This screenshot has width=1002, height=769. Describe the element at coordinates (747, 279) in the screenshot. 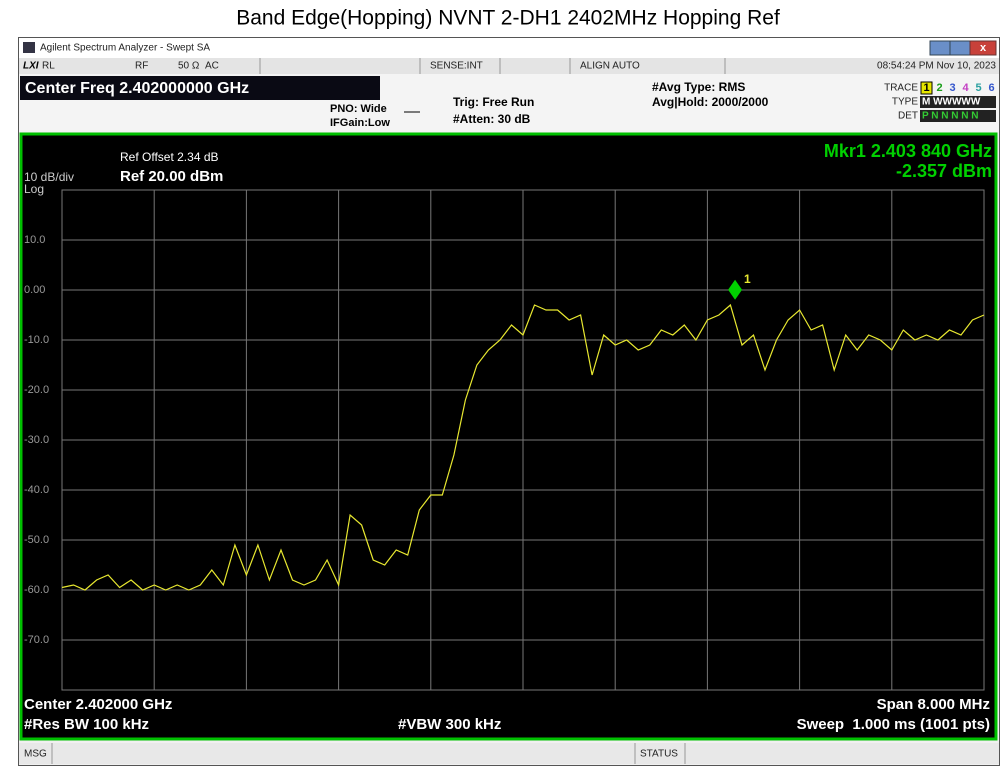

I see `marker-label: 1` at that location.